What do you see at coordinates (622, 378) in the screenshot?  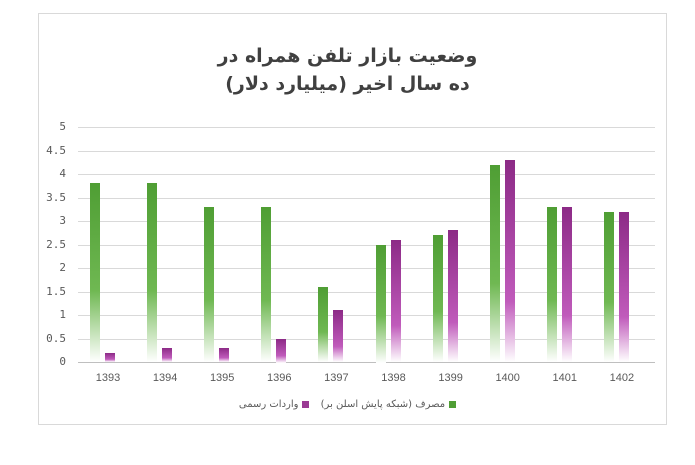 I see `x-tick-label: 1402` at bounding box center [622, 378].